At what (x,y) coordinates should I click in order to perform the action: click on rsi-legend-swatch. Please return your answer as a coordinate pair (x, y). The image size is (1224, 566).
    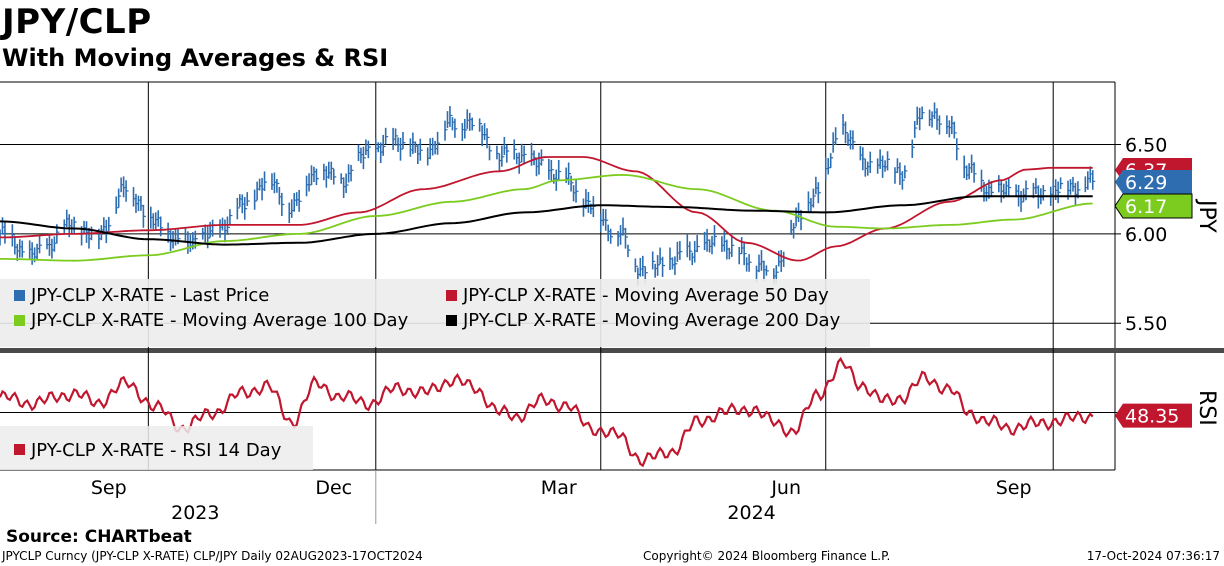
    Looking at the image, I should click on (19, 449).